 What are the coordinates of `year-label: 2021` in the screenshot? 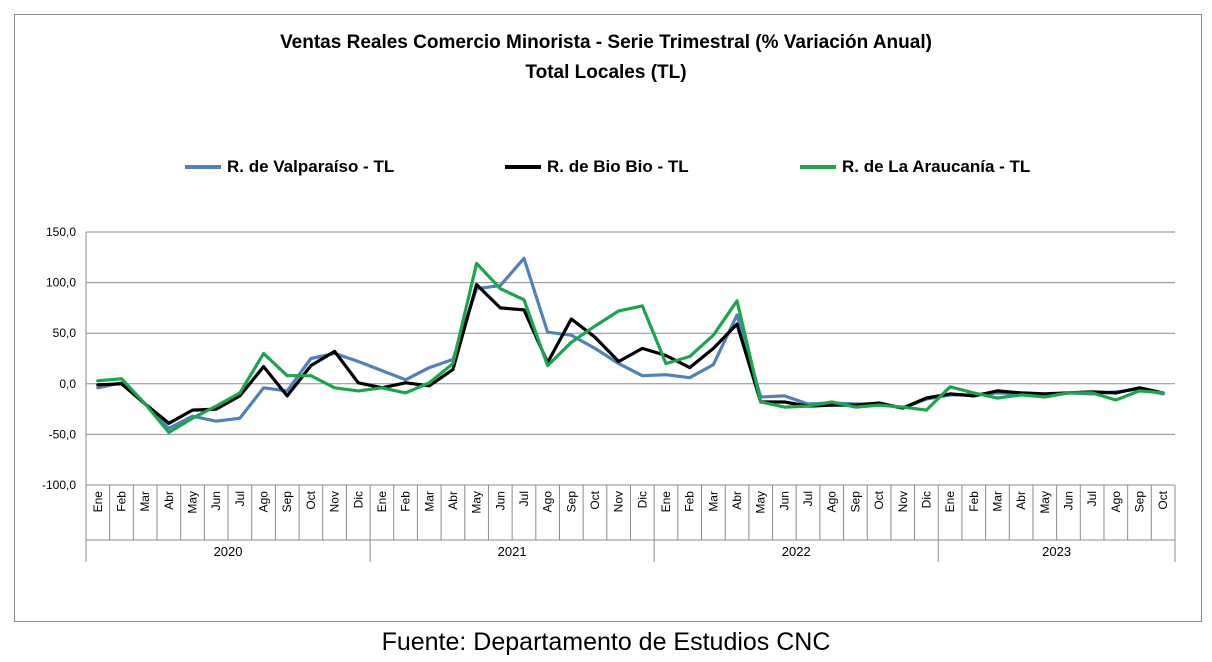 It's located at (512, 551).